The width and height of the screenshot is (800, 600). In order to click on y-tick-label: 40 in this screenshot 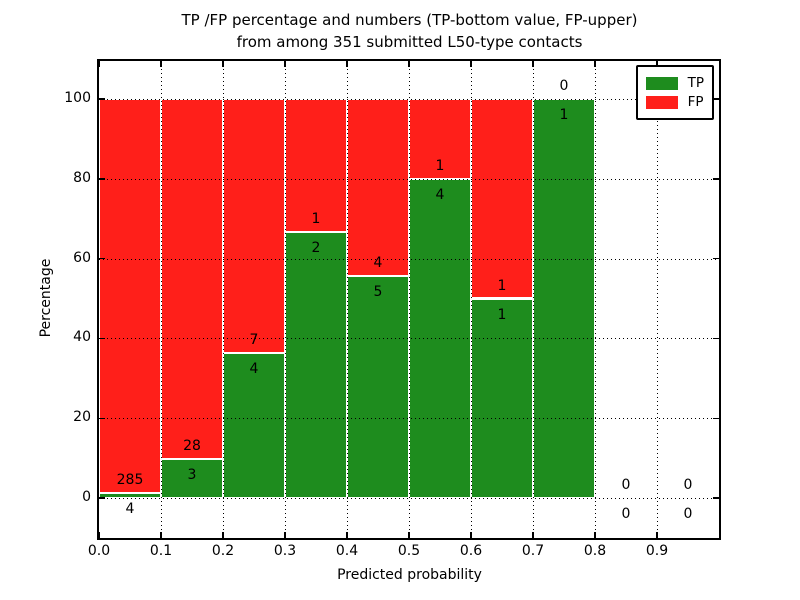, I will do `click(82, 337)`.